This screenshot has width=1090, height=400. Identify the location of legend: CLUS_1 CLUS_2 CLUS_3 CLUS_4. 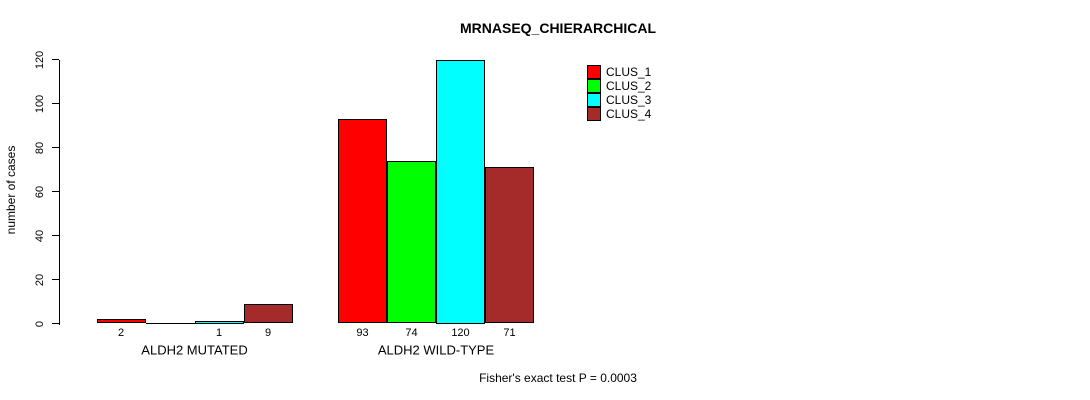
(619, 93).